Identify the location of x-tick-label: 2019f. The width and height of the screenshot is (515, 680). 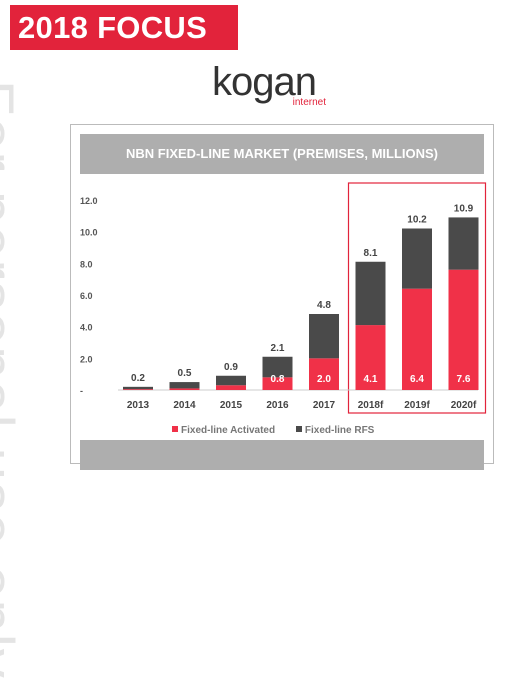
(417, 405).